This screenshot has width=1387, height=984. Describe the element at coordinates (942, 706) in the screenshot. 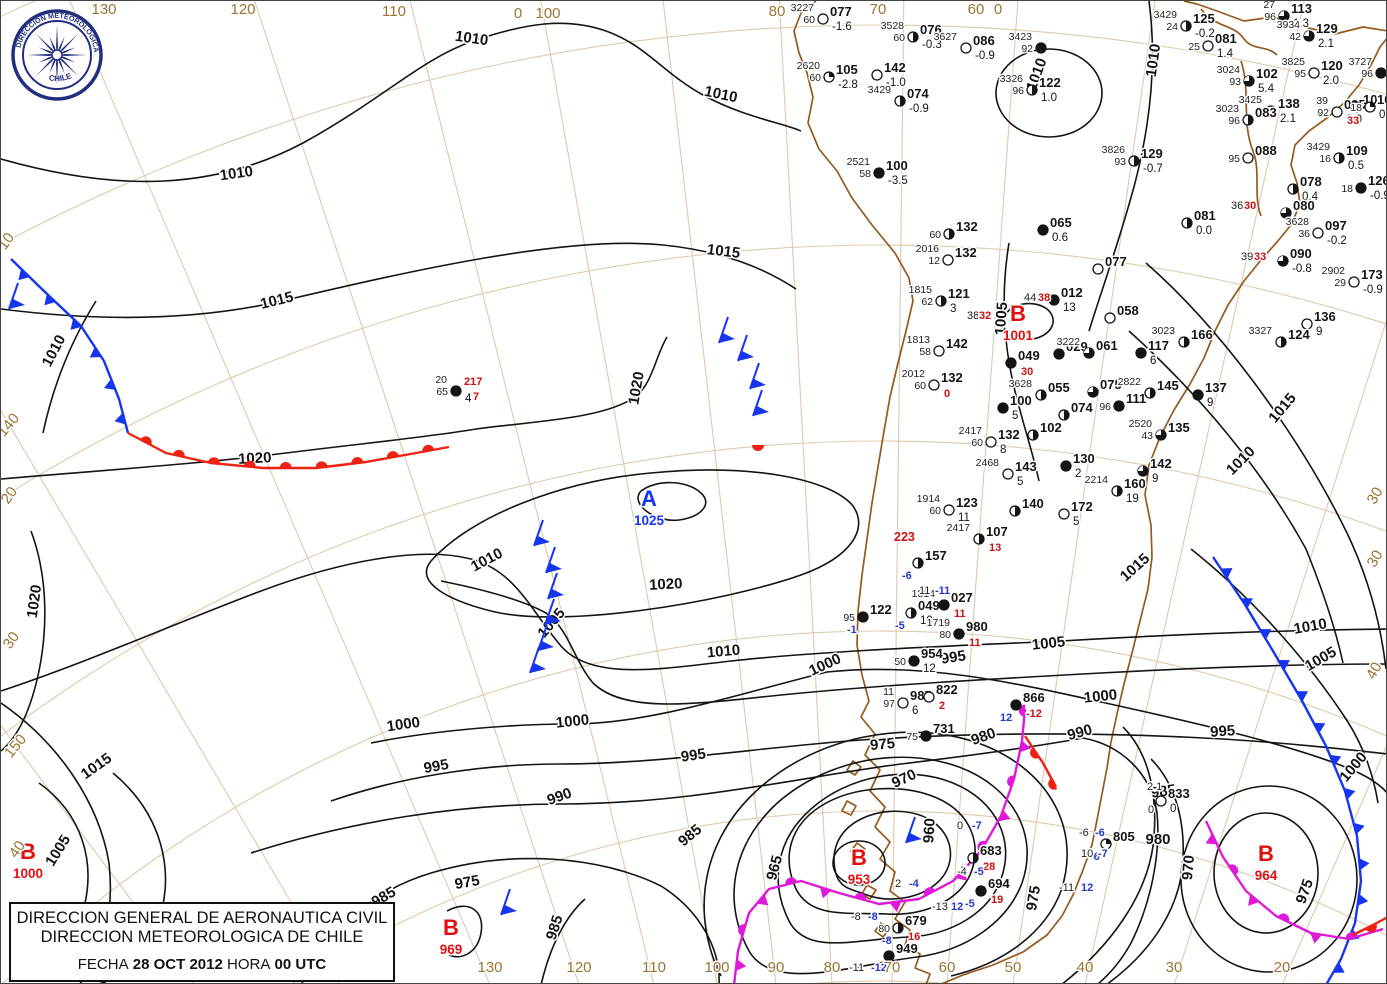

I see `station-value: 2` at that location.